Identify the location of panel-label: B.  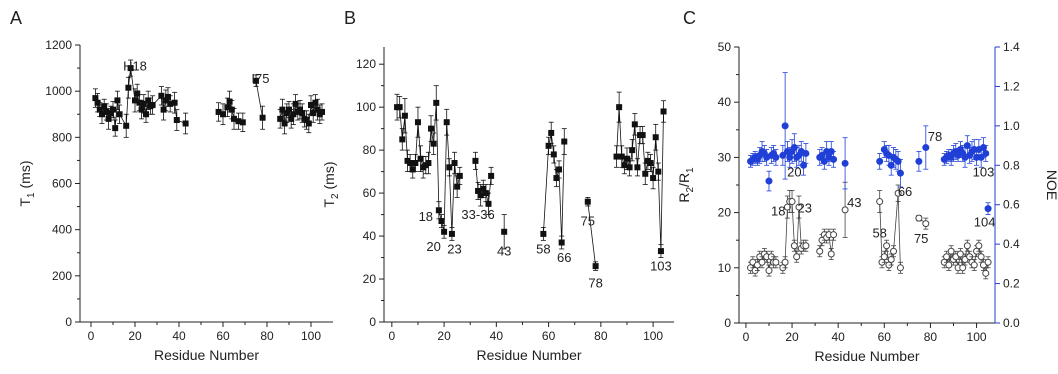
(350, 18).